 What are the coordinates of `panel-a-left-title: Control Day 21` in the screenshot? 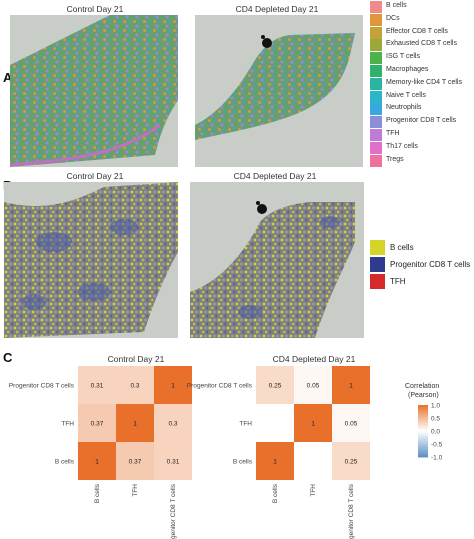 It's located at (95, 9).